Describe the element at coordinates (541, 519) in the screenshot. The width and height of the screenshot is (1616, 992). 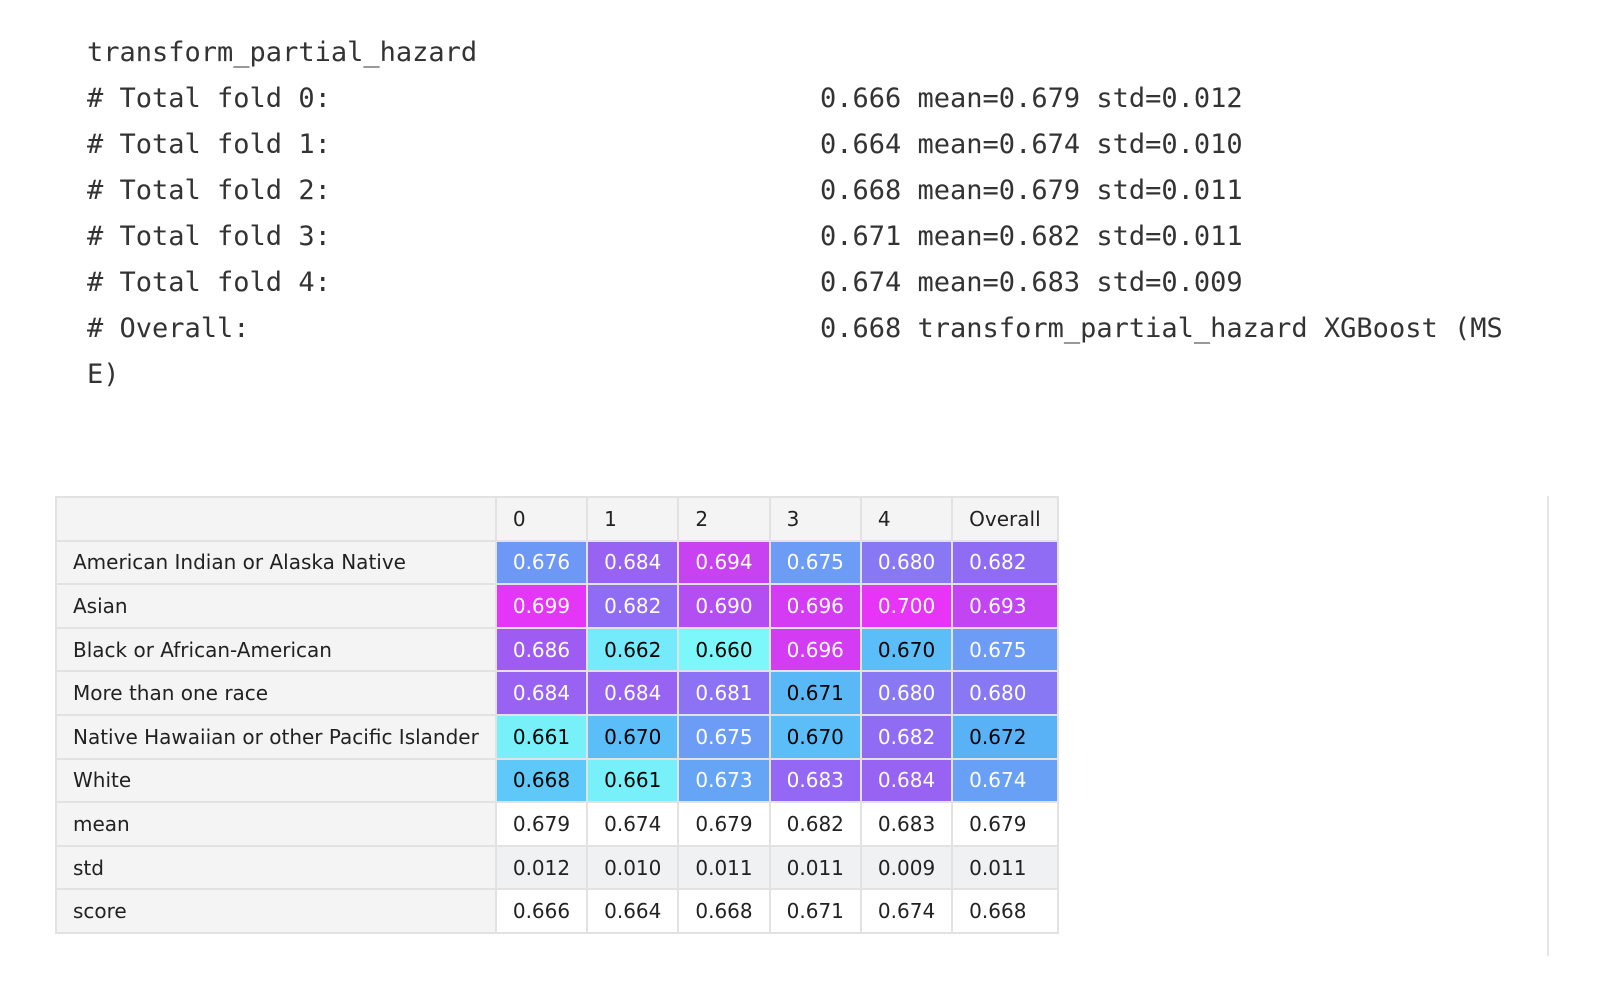
I see `column-header: 0` at that location.